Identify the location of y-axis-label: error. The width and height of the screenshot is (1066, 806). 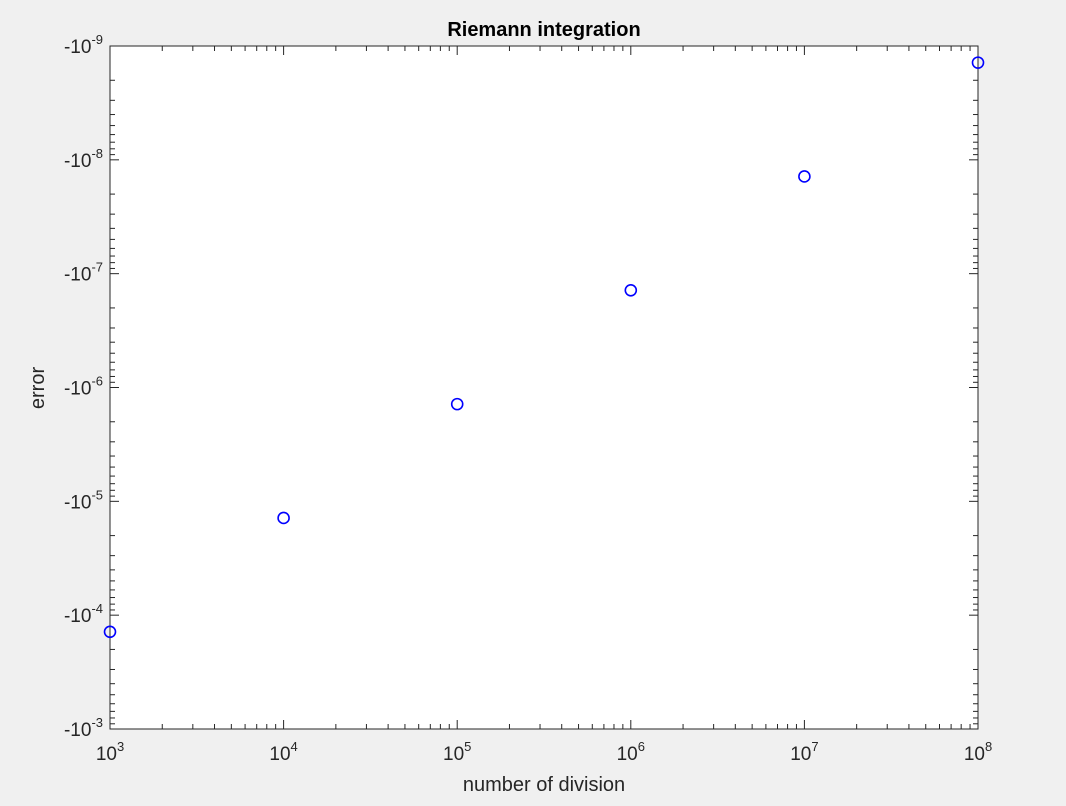
(38, 388).